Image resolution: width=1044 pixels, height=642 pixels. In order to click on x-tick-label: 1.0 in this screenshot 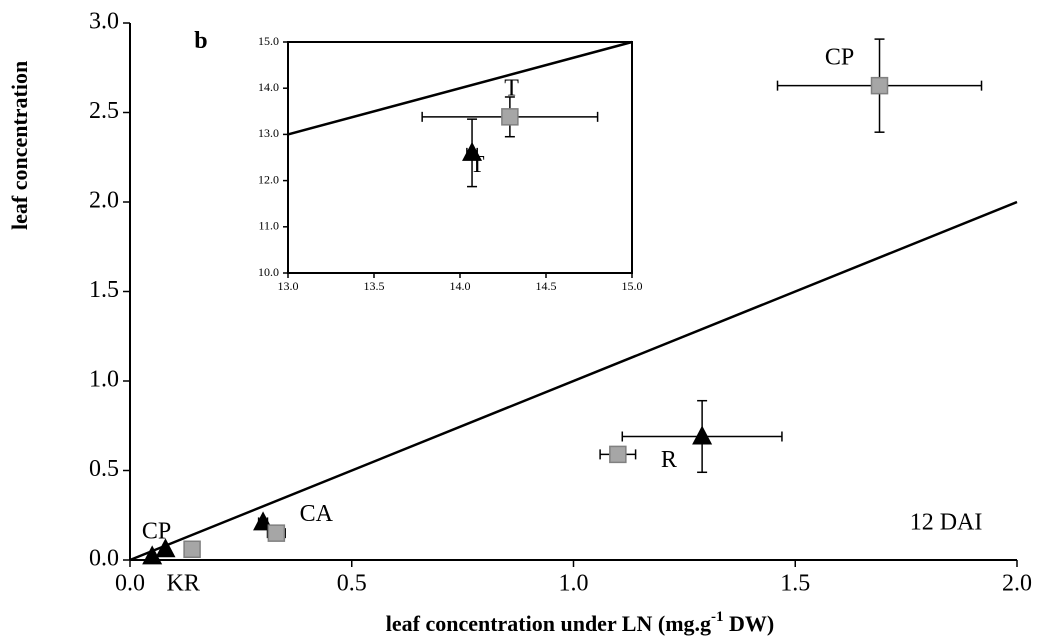, I will do `click(574, 584)`.